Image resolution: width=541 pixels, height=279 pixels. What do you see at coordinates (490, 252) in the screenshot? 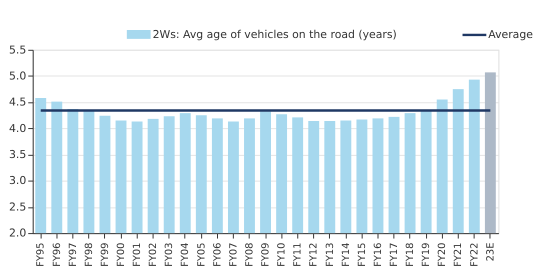
I see `x-tick-label: 23E` at bounding box center [490, 252].